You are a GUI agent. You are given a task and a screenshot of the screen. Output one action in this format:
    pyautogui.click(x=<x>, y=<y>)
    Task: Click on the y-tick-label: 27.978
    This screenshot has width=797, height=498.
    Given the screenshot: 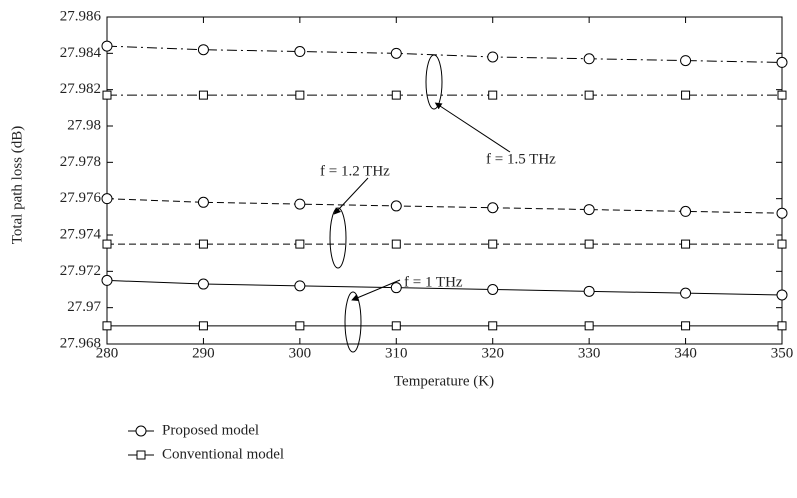 What is the action you would take?
    pyautogui.click(x=80, y=162)
    